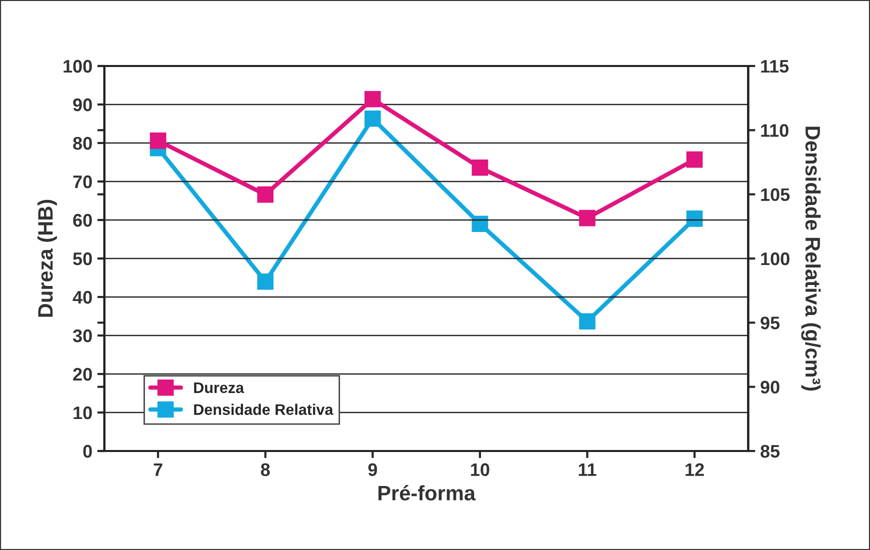 The width and height of the screenshot is (870, 550). What do you see at coordinates (158, 469) in the screenshot?
I see `x-tick-label: 7` at bounding box center [158, 469].